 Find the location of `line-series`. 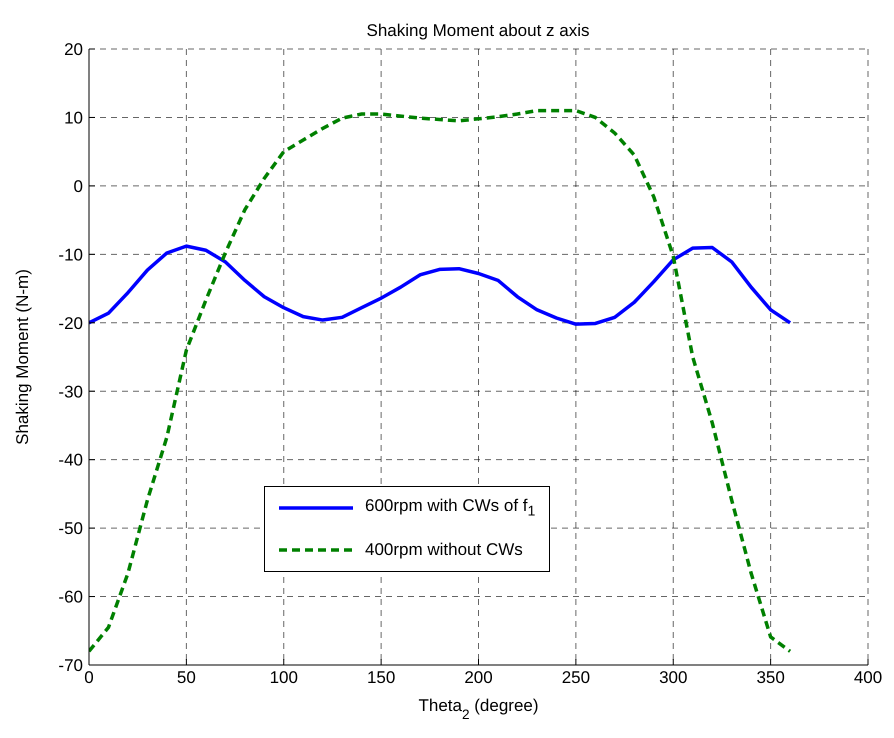

line-series is located at coordinates (440, 285).